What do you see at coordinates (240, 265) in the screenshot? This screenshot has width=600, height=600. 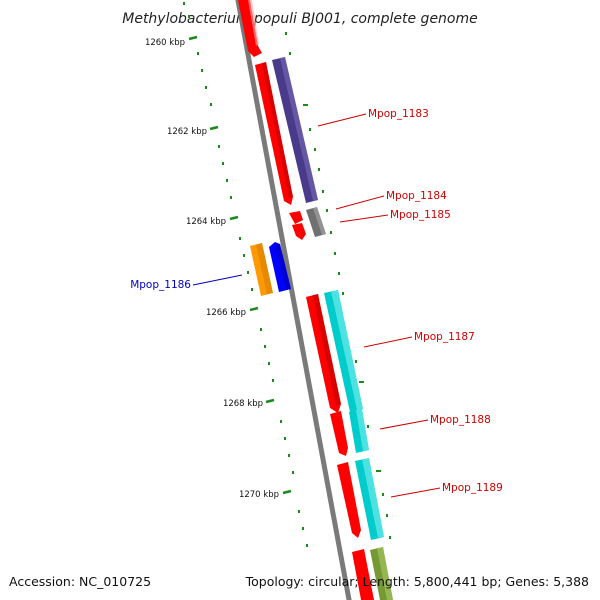 I see `major-ticks` at bounding box center [240, 265].